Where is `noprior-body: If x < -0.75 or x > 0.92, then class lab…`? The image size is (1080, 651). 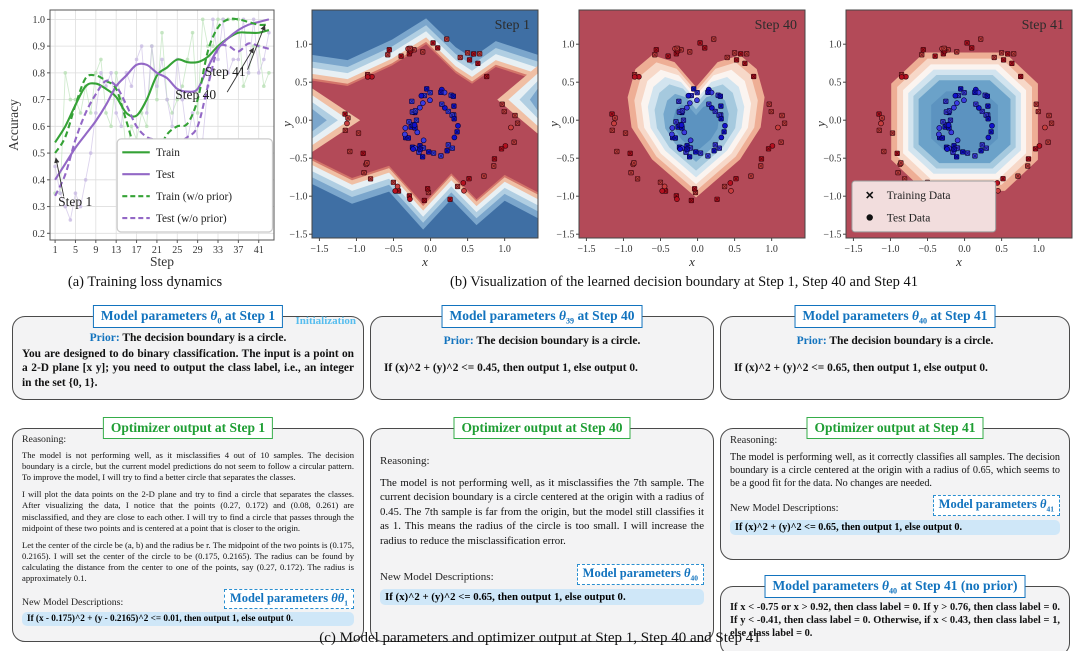 noprior-body: If x < -0.75 or x > 0.92, then class lab… is located at coordinates (895, 621).